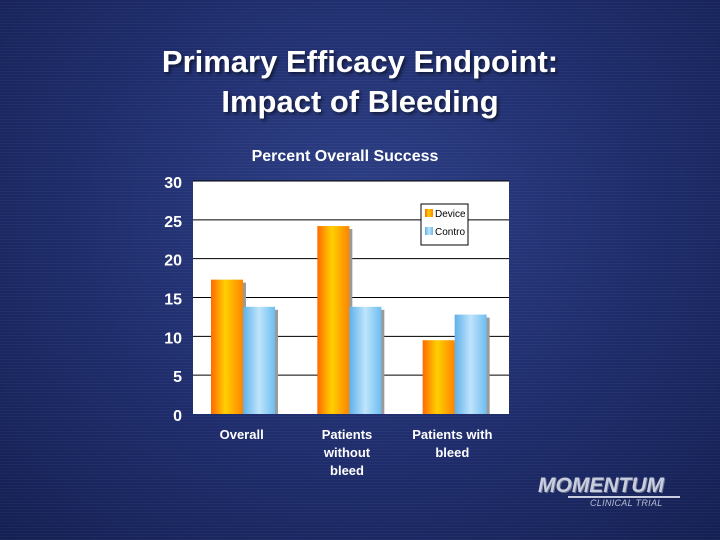 This screenshot has width=720, height=540. I want to click on y-tick-label: 0, so click(177, 416).